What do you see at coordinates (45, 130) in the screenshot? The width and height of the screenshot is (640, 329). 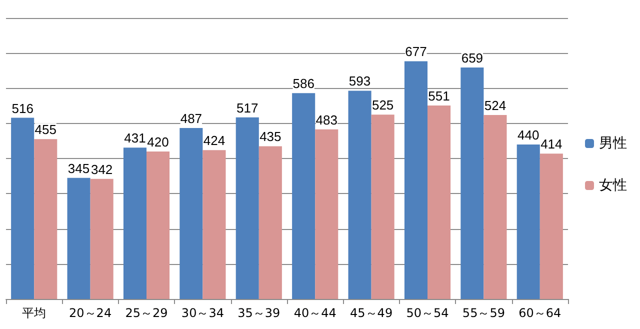 I see `data-label: 455` at bounding box center [45, 130].